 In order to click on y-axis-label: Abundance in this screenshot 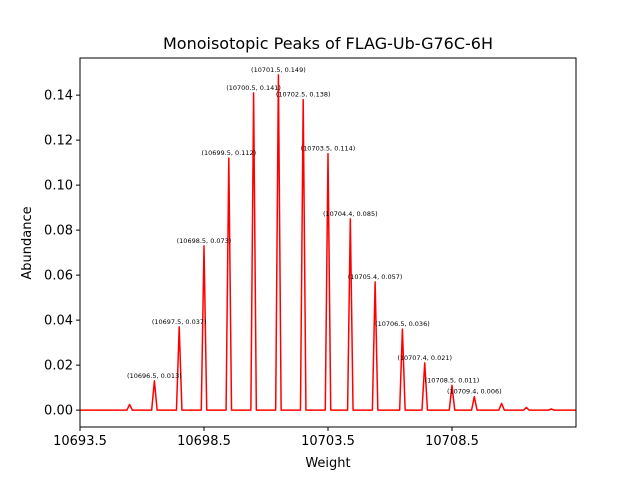, I will do `click(27, 242)`.